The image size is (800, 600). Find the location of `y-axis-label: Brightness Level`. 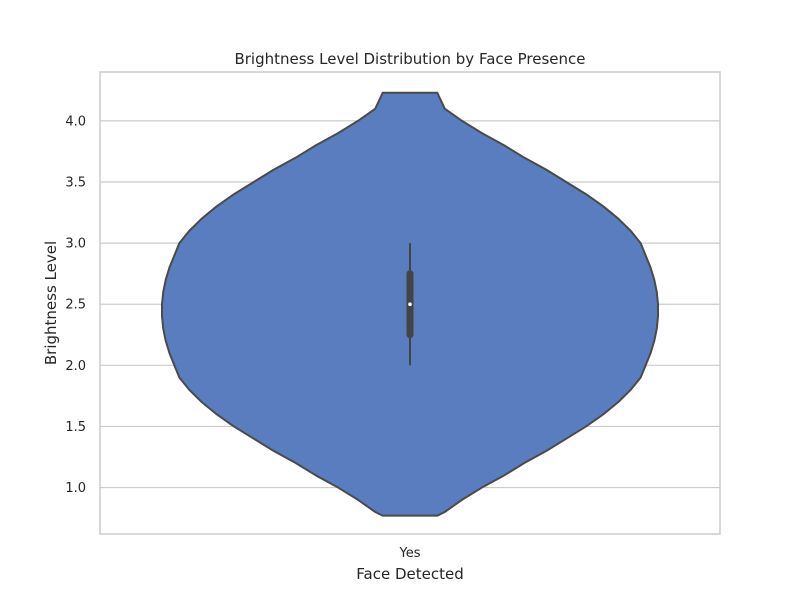

y-axis-label: Brightness Level is located at coordinates (51, 303).